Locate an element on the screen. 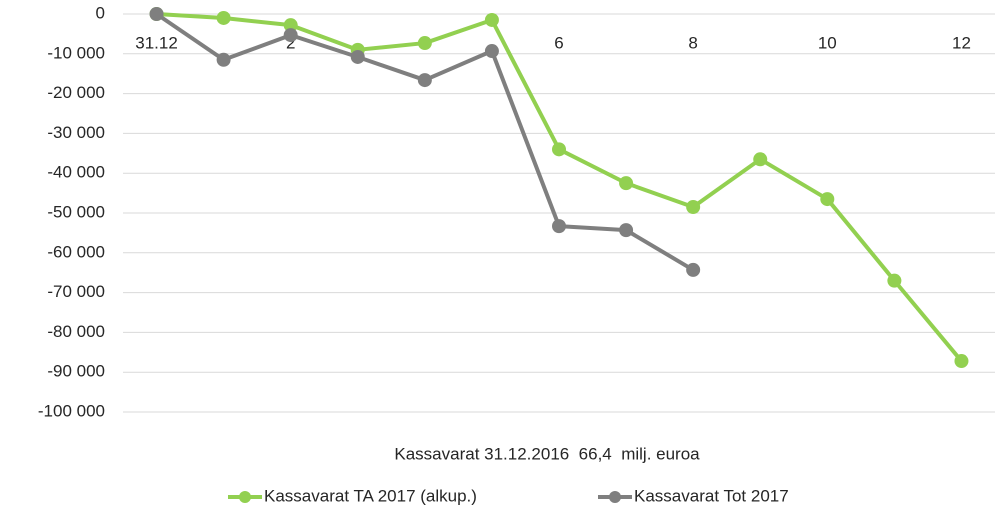  y-tick-label: -100 000 is located at coordinates (71, 410).